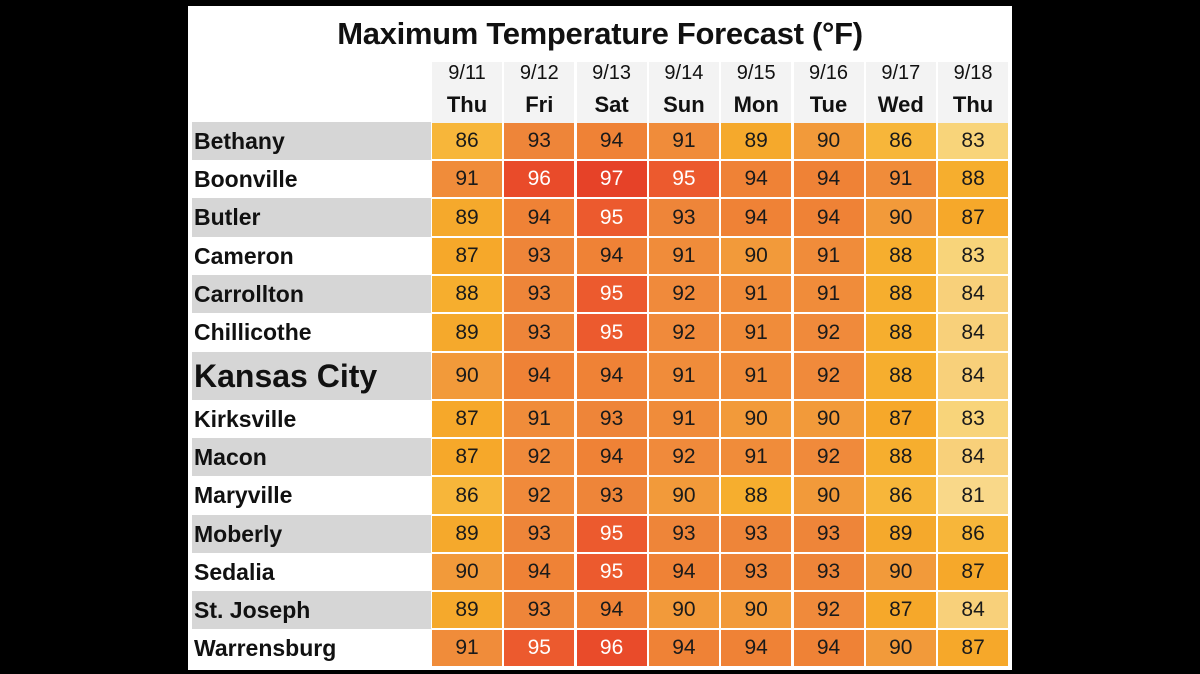 The image size is (1200, 674). Describe the element at coordinates (246, 179) in the screenshot. I see `city-label: Boonville` at that location.